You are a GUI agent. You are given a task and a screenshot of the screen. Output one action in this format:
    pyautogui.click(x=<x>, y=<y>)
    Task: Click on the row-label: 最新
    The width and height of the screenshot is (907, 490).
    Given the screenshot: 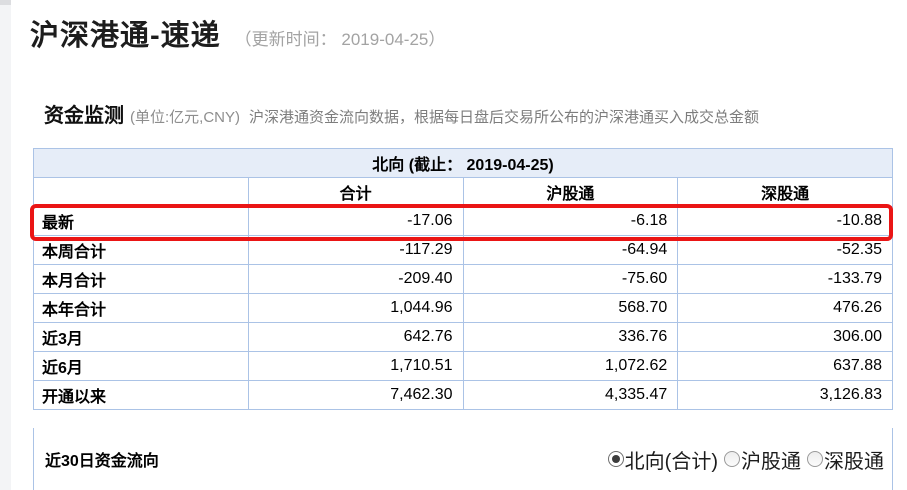 What is the action you would take?
    pyautogui.click(x=141, y=221)
    